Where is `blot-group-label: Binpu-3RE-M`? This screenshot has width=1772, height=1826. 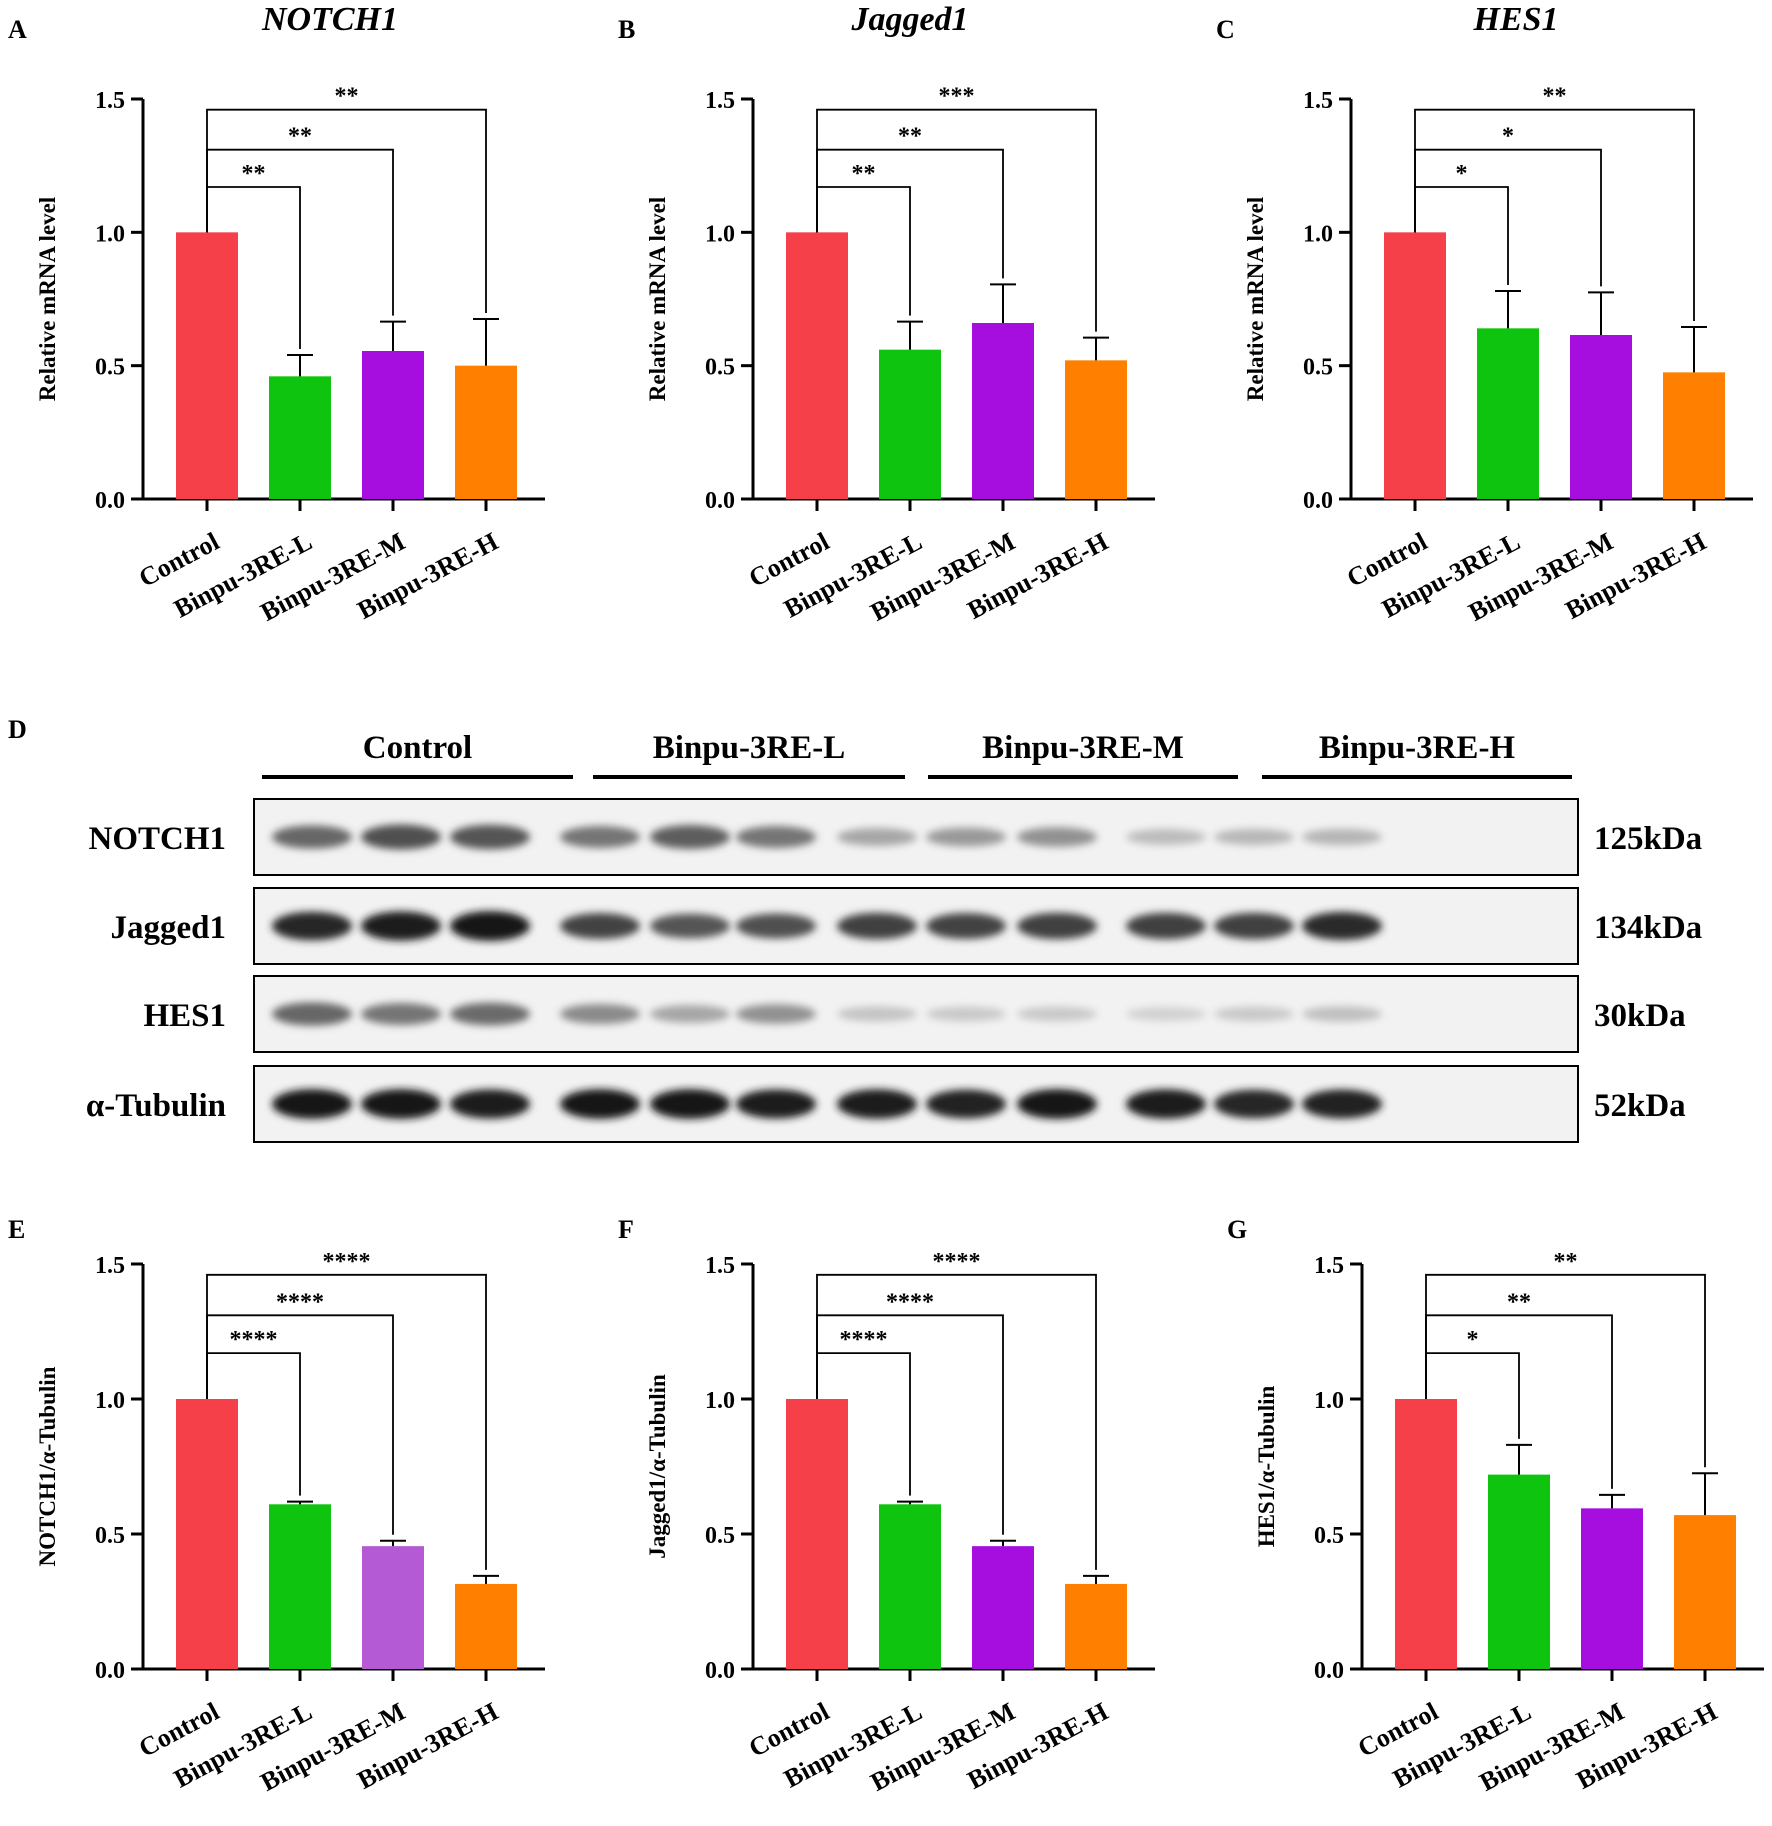 blot-group-label: Binpu-3RE-M is located at coordinates (1083, 748).